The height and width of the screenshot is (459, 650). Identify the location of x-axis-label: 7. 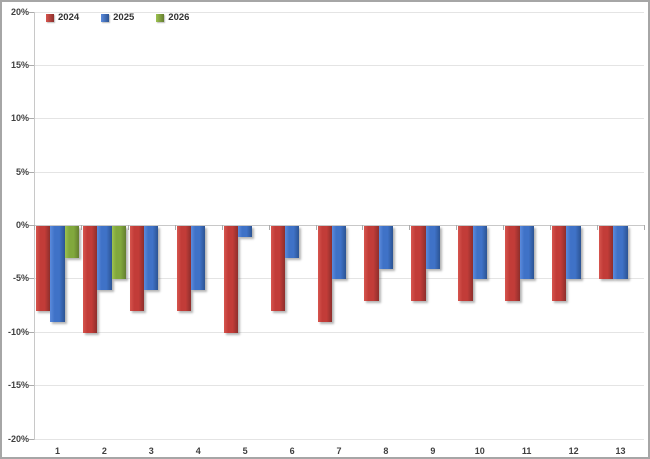
(339, 450).